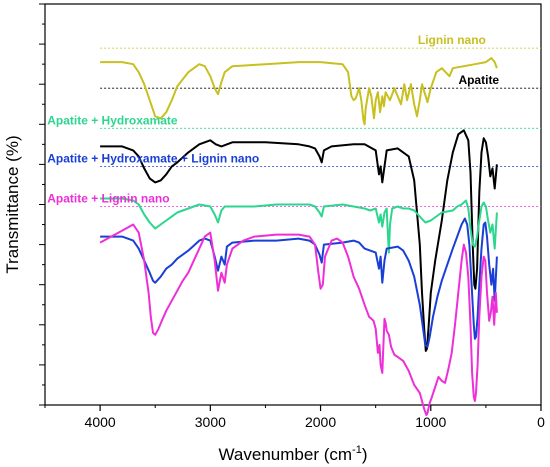  I want to click on x-tick-label: 1000, so click(430, 422).